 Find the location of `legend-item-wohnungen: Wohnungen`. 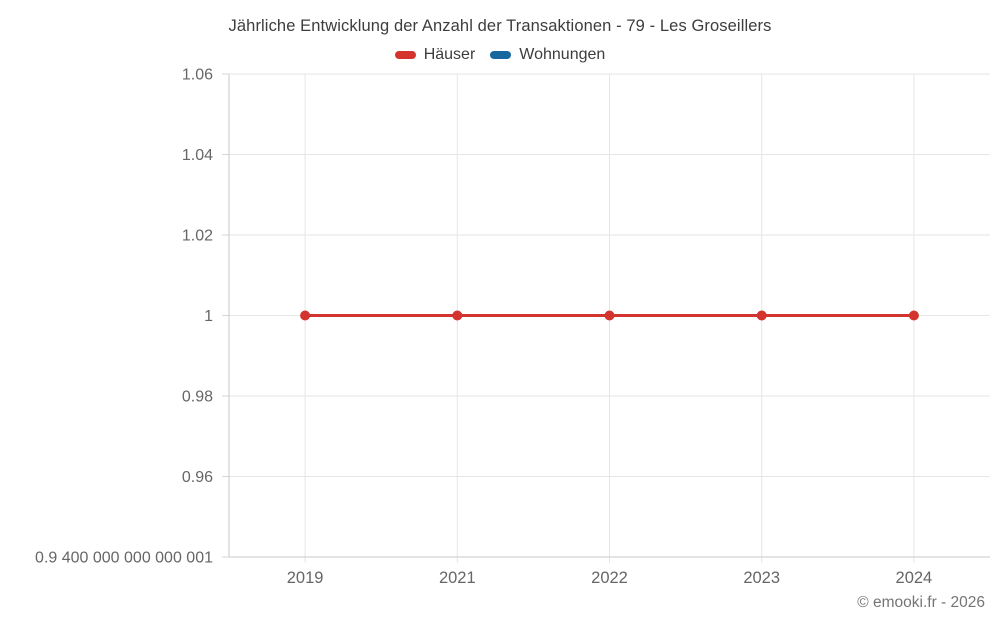

legend-item-wohnungen: Wohnungen is located at coordinates (547, 55).